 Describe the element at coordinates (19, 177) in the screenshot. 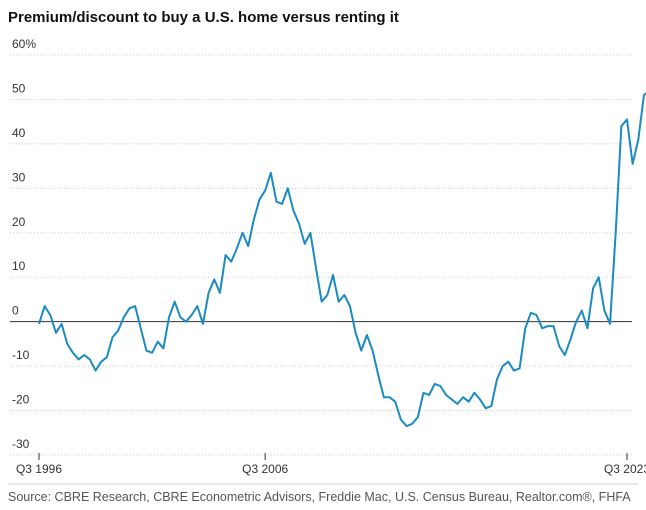

I see `y-tick-label: 30` at that location.